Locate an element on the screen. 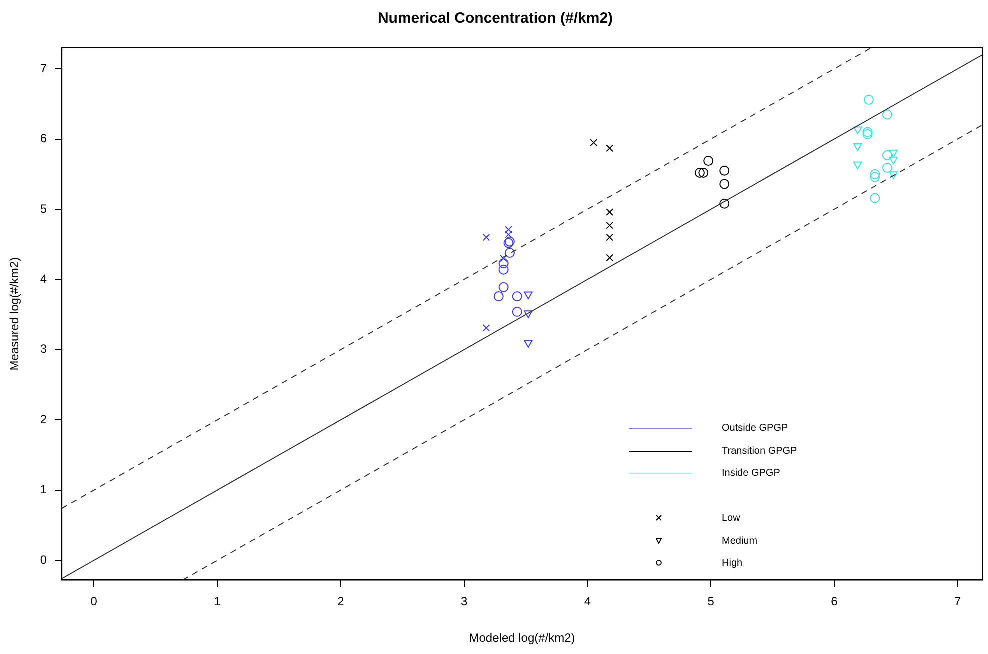 The image size is (988, 654). x-tick-label: 4 is located at coordinates (588, 601).